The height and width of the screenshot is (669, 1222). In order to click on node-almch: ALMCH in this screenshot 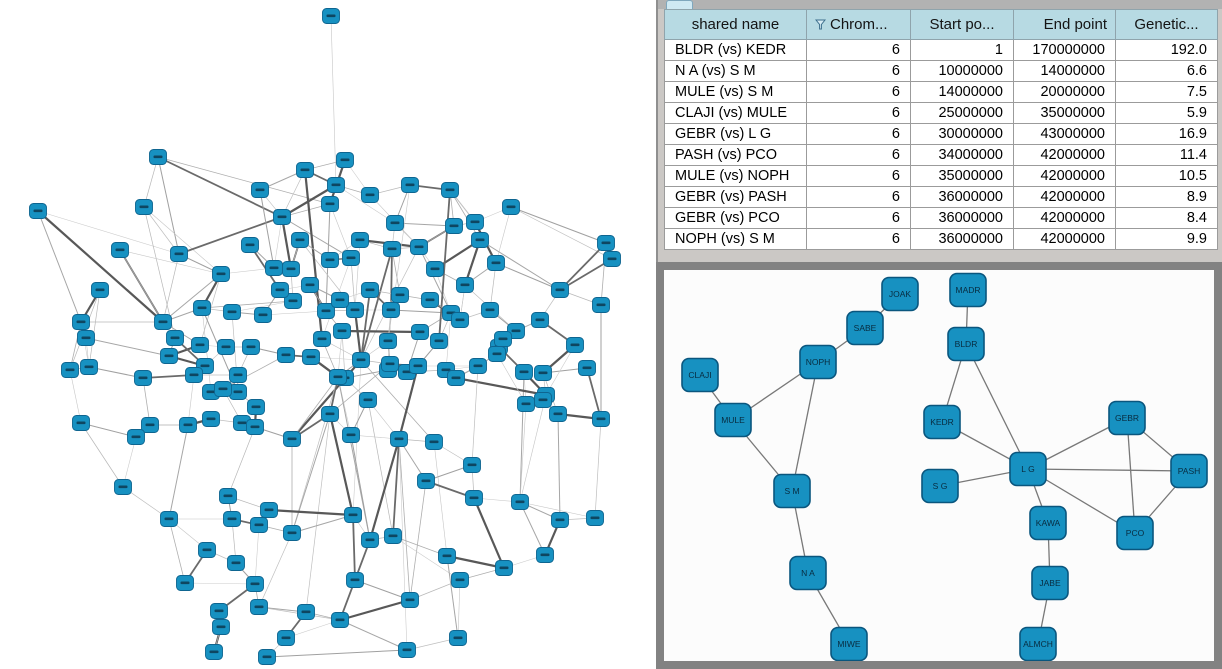, I will do `click(1038, 643)`.